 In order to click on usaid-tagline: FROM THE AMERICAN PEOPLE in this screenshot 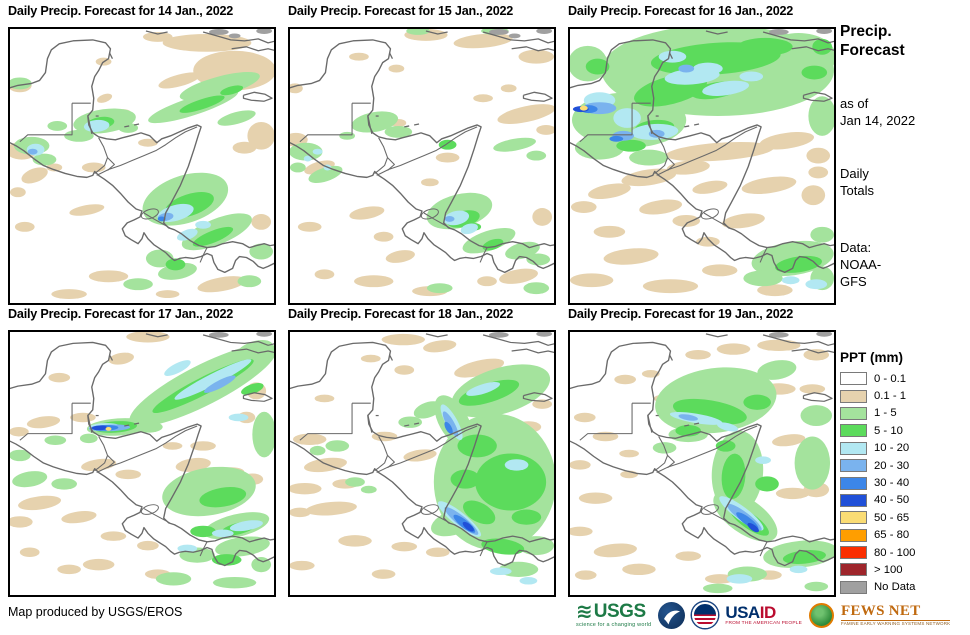, I will do `click(763, 623)`.